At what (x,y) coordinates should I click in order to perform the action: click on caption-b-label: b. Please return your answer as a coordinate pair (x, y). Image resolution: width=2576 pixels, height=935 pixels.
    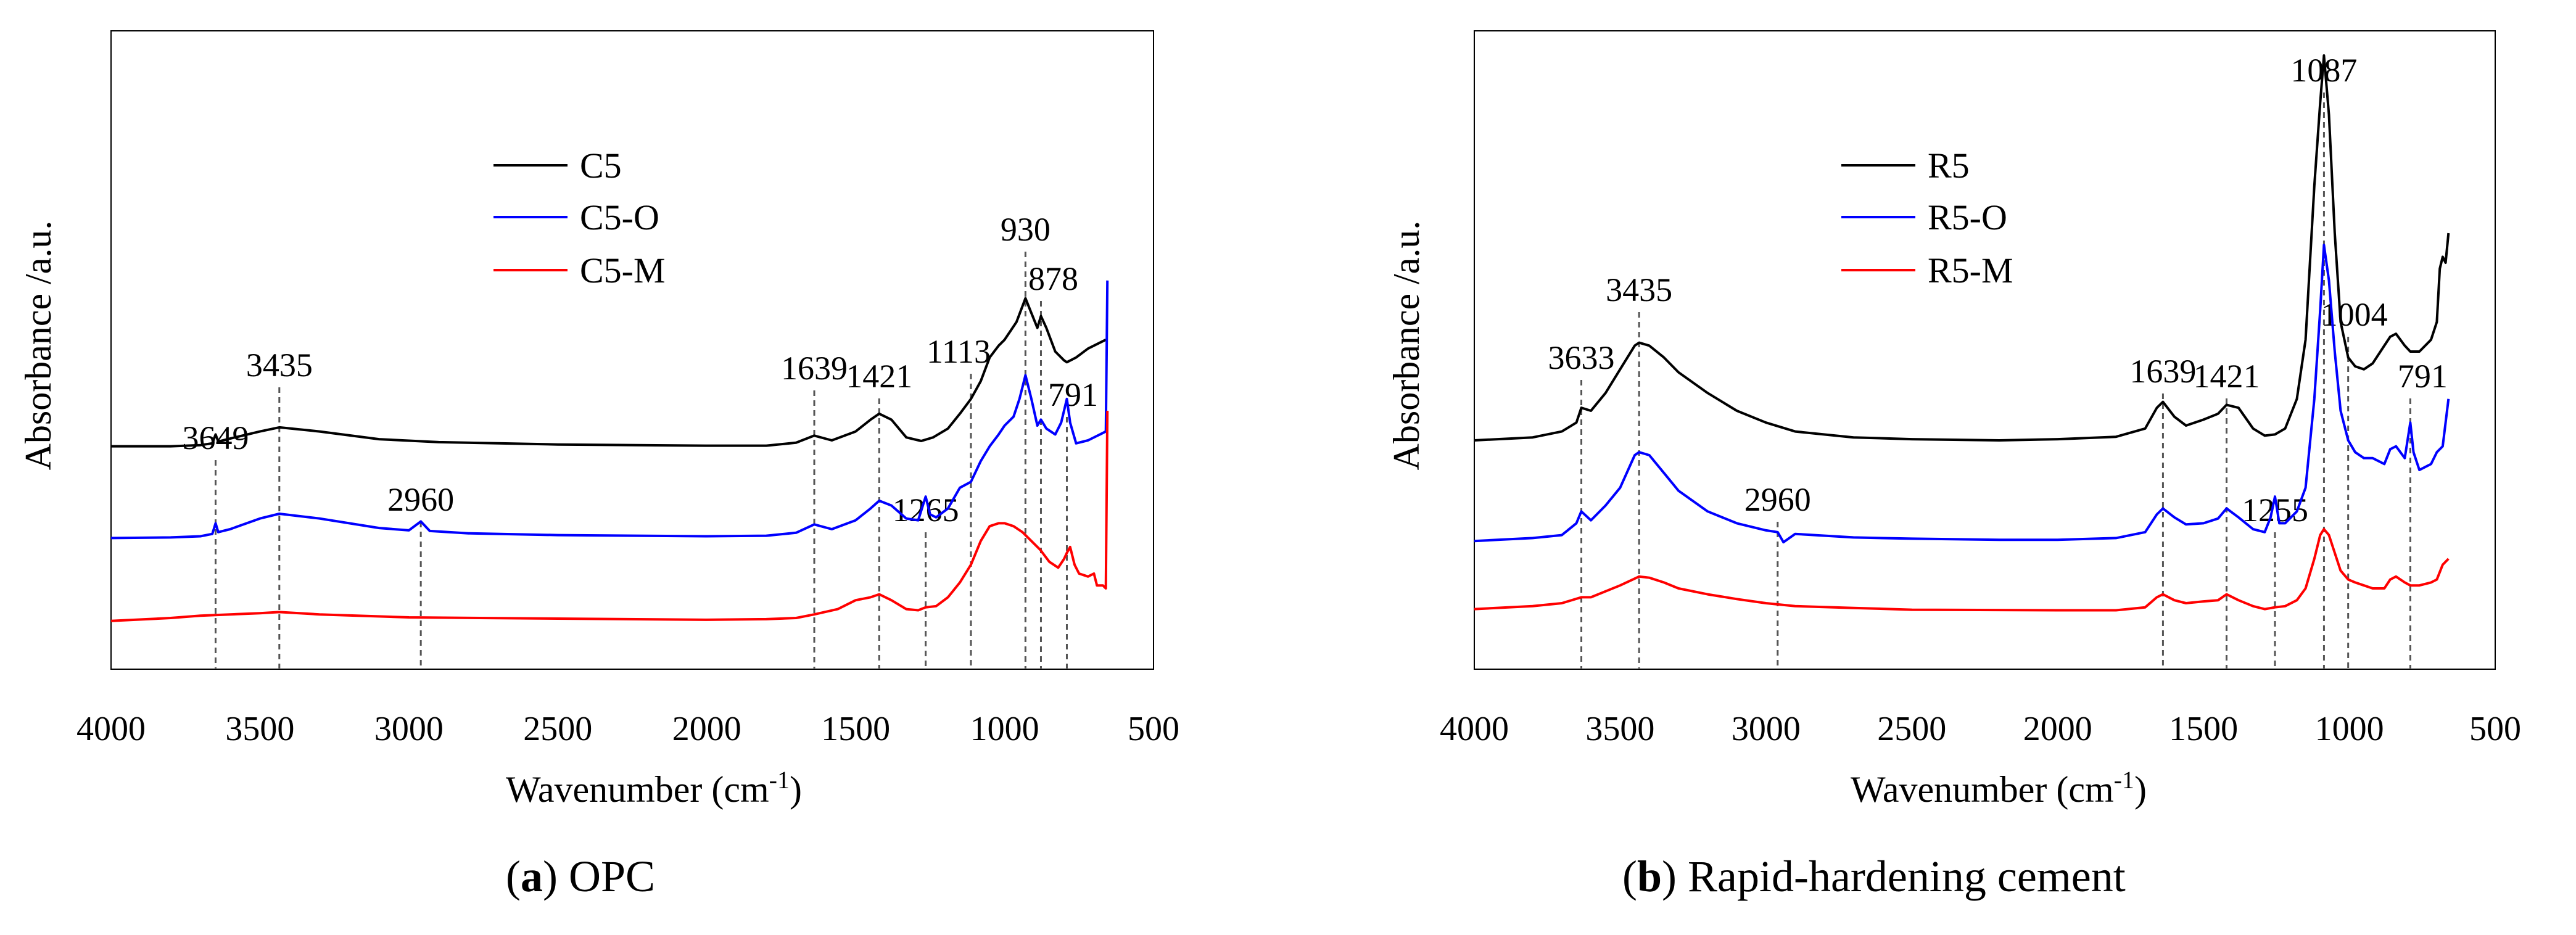
    Looking at the image, I should click on (1649, 876).